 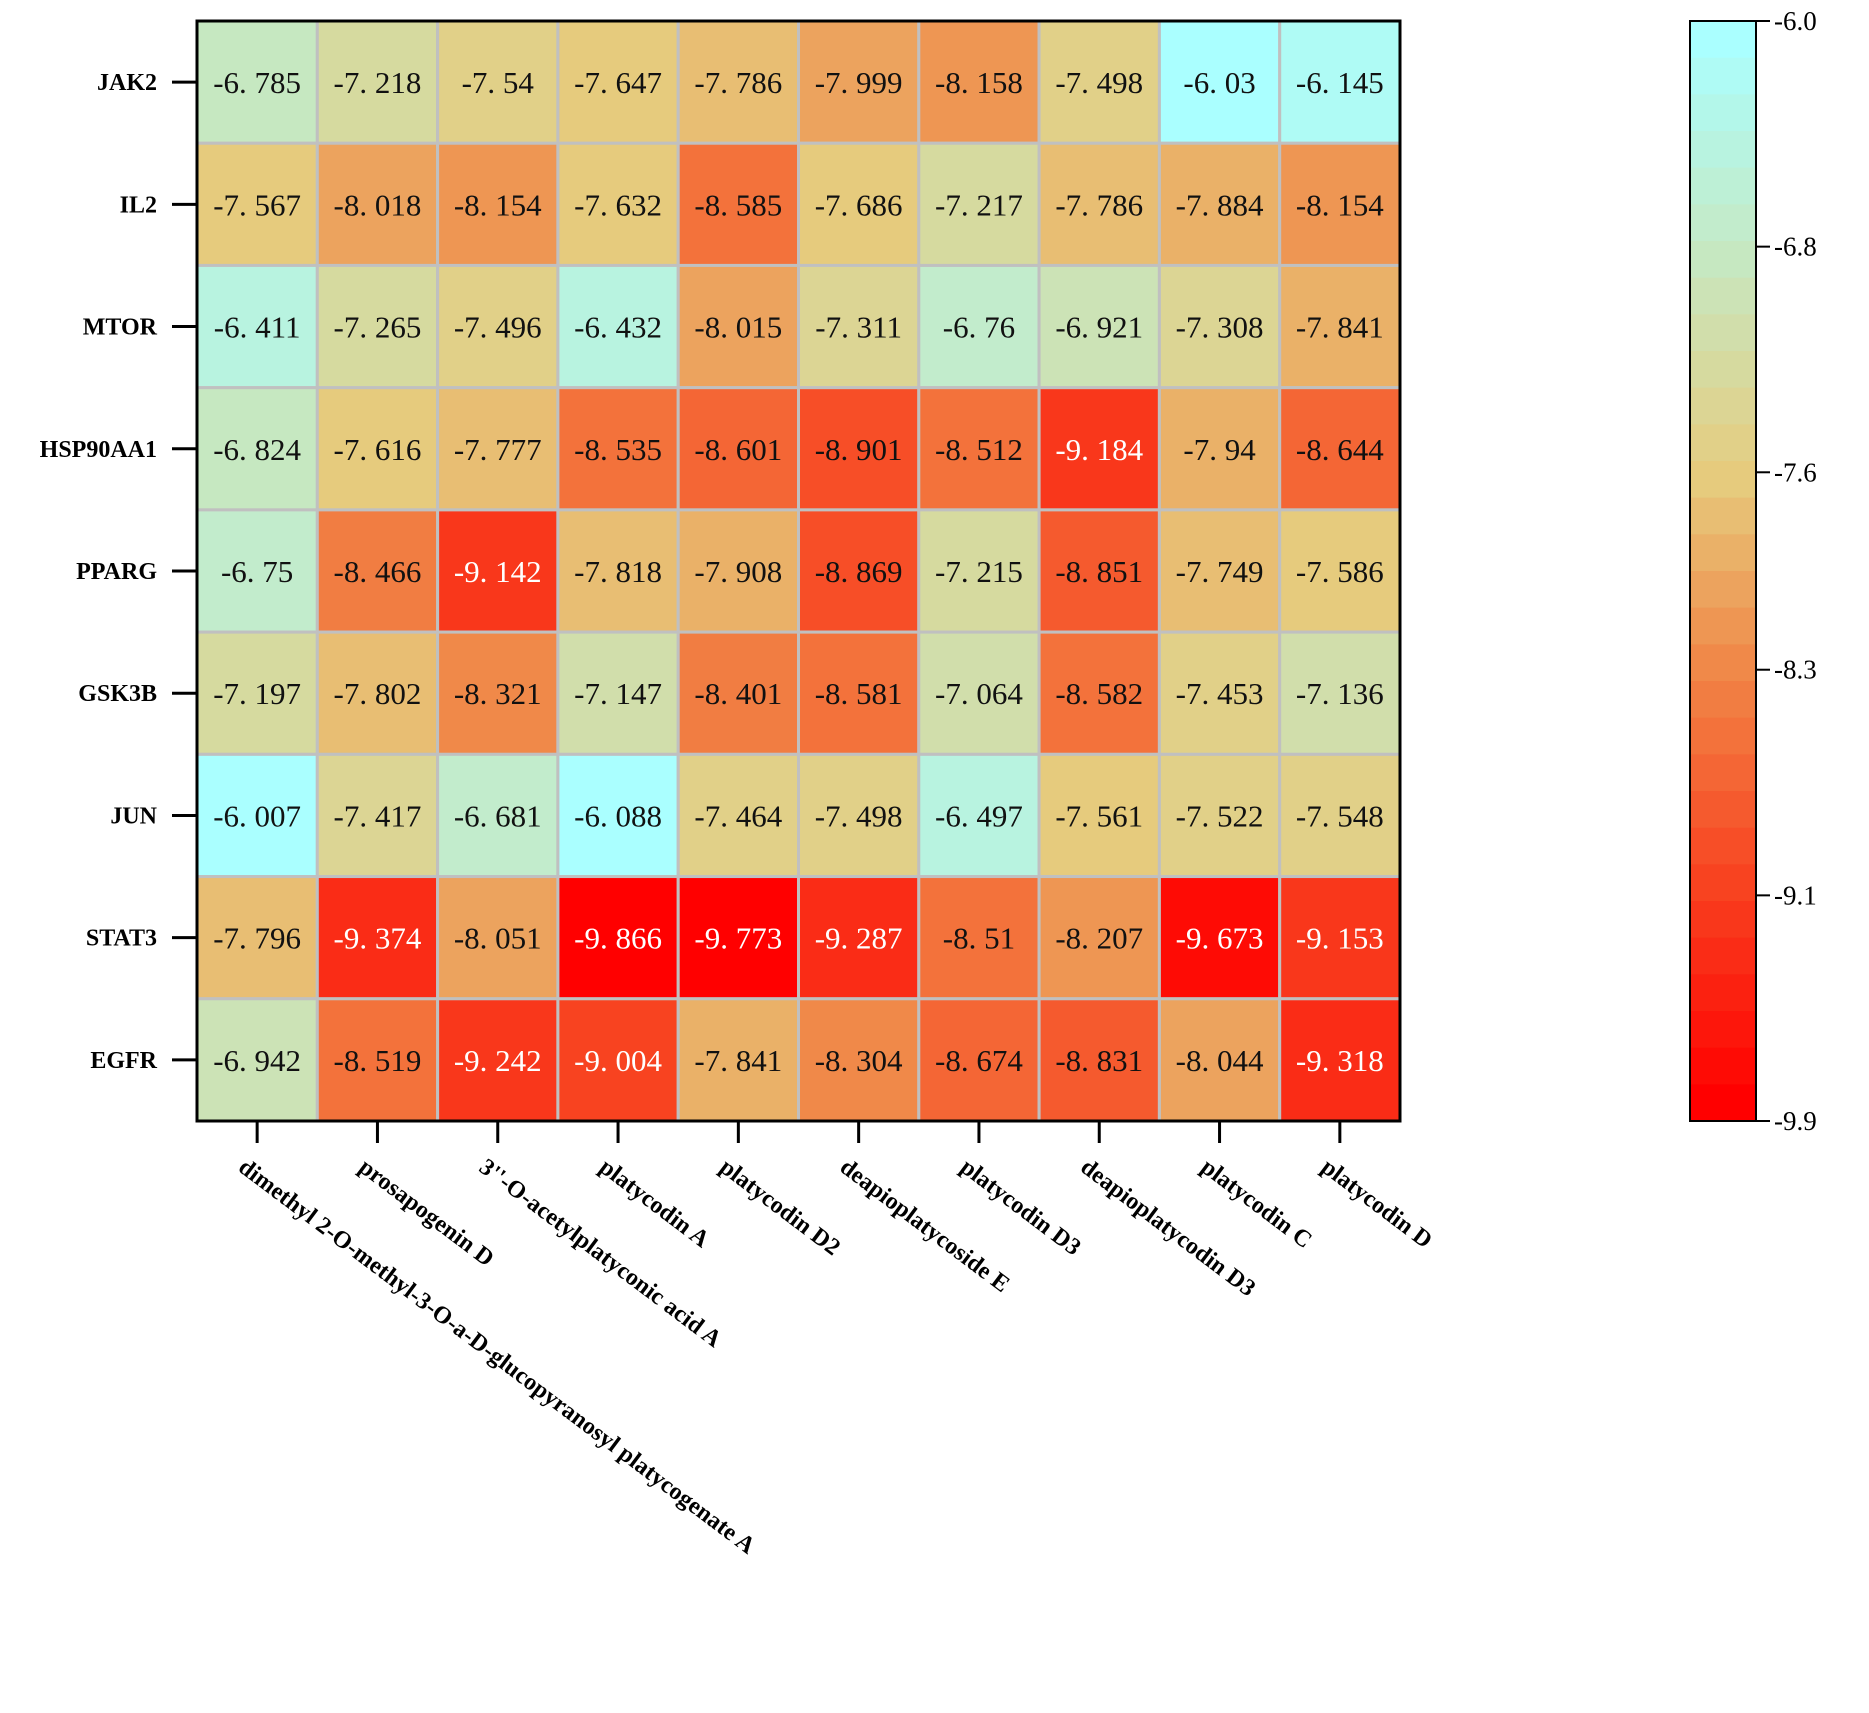 I want to click on cell-value-label: -7. 217, so click(x=979, y=204).